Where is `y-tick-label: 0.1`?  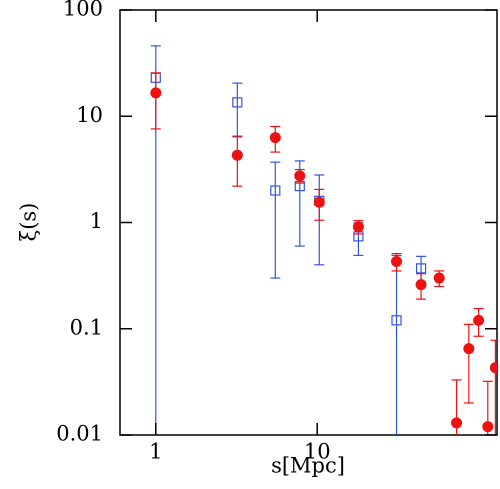 y-tick-label: 0.1 is located at coordinates (86, 327).